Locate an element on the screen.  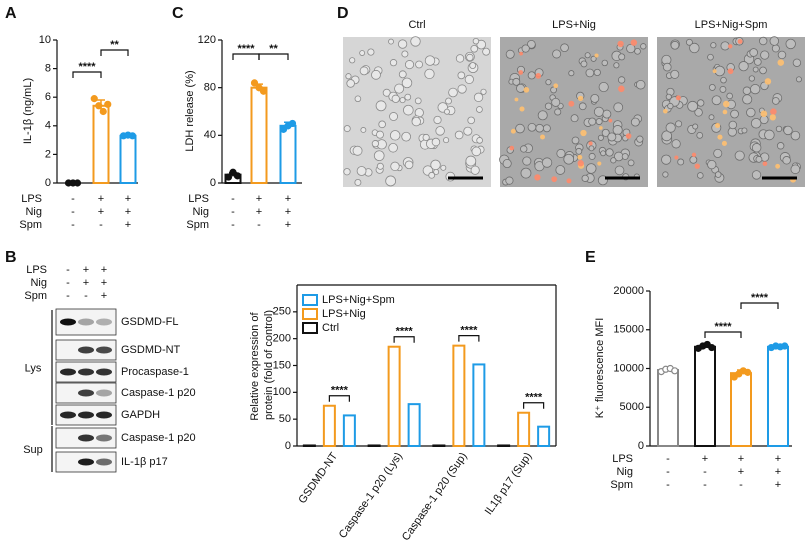
y-tick-label: 0 is located at coordinates (213, 183).